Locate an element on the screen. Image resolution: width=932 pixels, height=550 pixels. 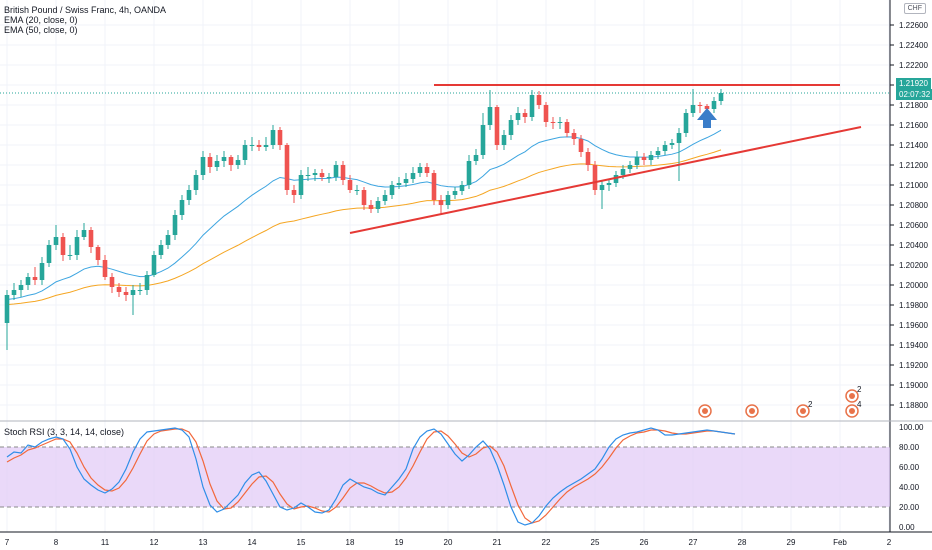
date-tick-label: 7 is located at coordinates (7, 542).